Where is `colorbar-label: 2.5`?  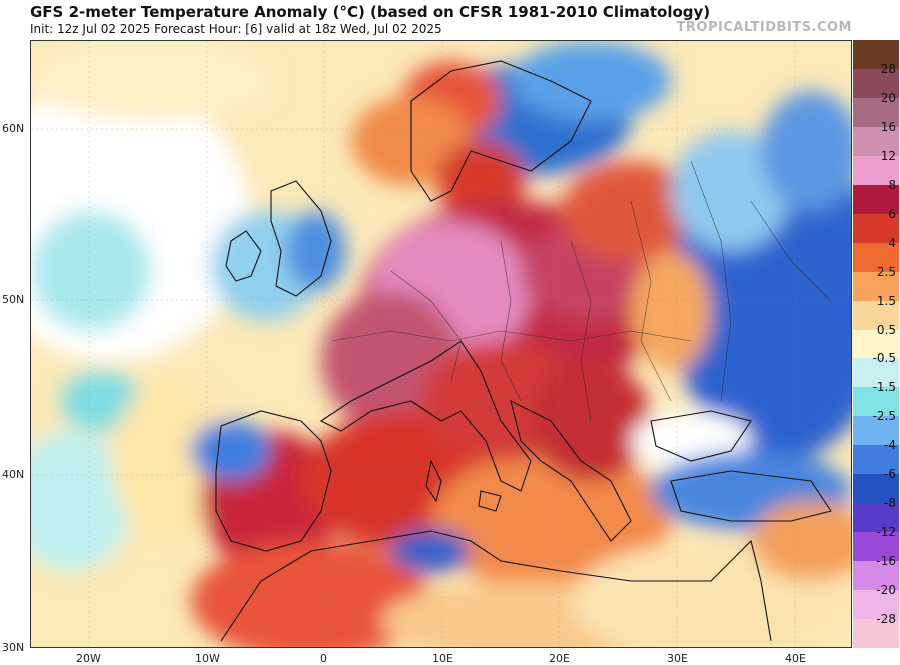 colorbar-label: 2.5 is located at coordinates (886, 271).